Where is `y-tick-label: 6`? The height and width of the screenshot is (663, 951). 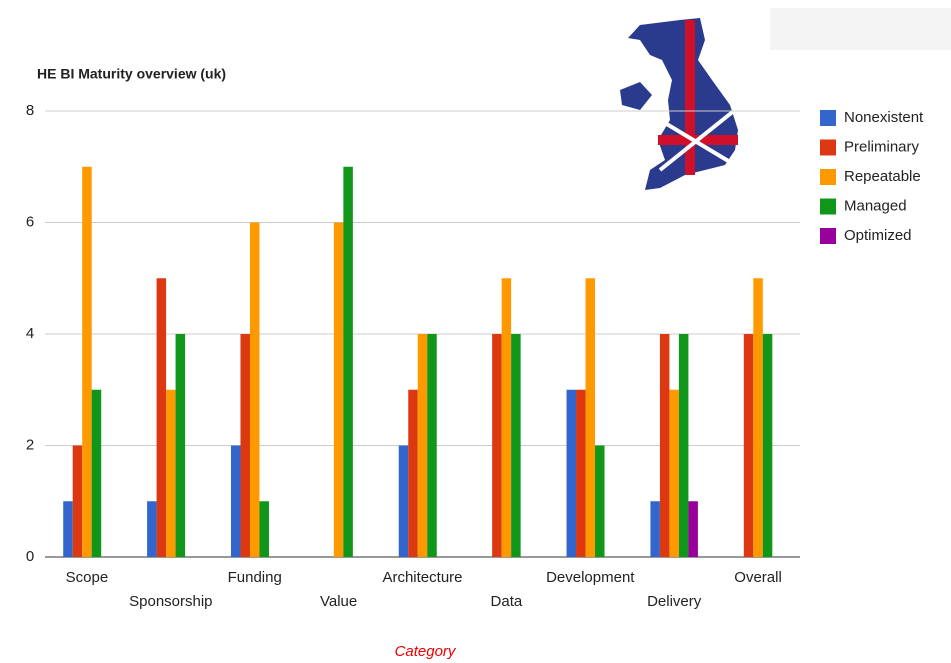
y-tick-label: 6 is located at coordinates (30, 221).